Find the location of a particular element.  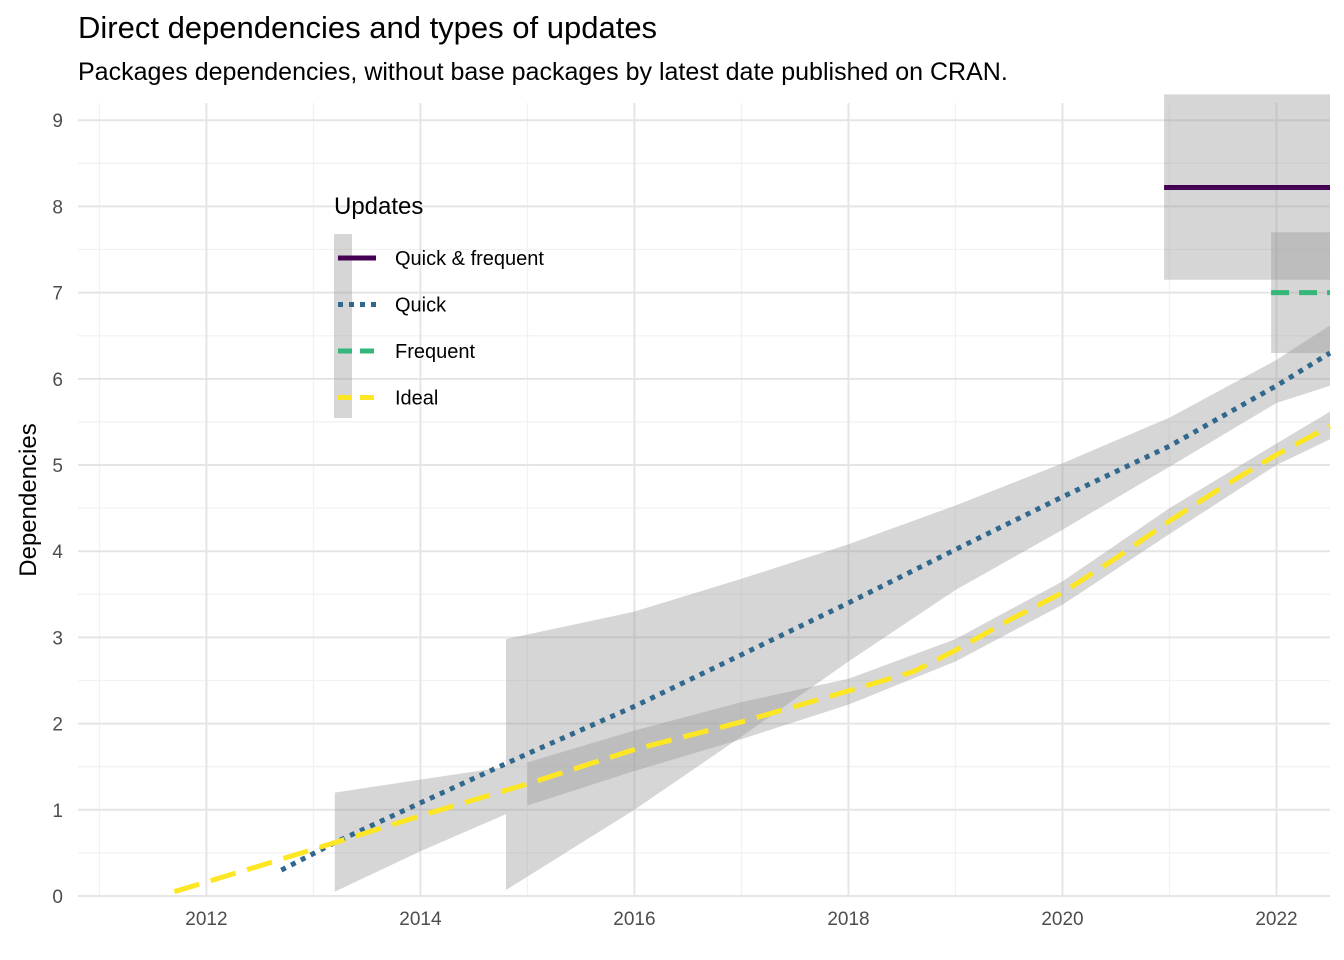

legend-key-background is located at coordinates (343, 326).